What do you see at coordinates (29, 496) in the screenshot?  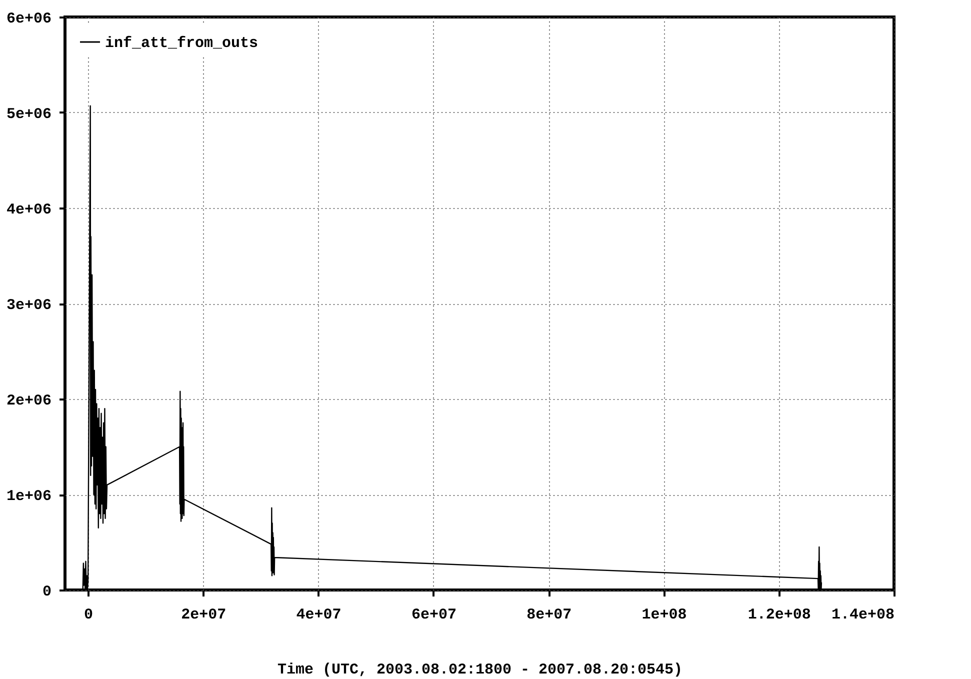 I see `y-tick-label: 1e+06` at bounding box center [29, 496].